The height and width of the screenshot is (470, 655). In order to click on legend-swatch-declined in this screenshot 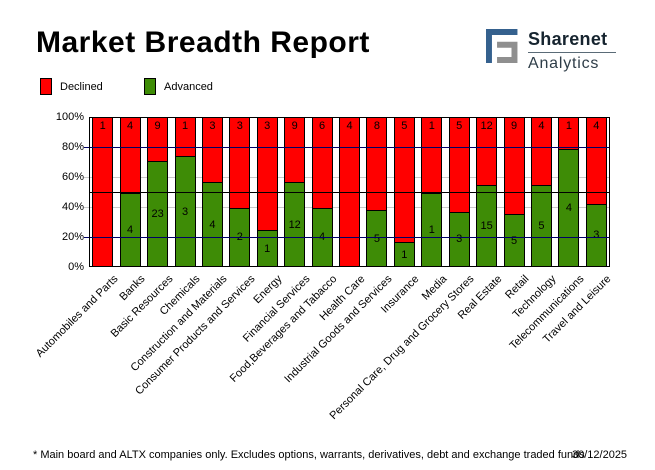, I will do `click(46, 86)`.